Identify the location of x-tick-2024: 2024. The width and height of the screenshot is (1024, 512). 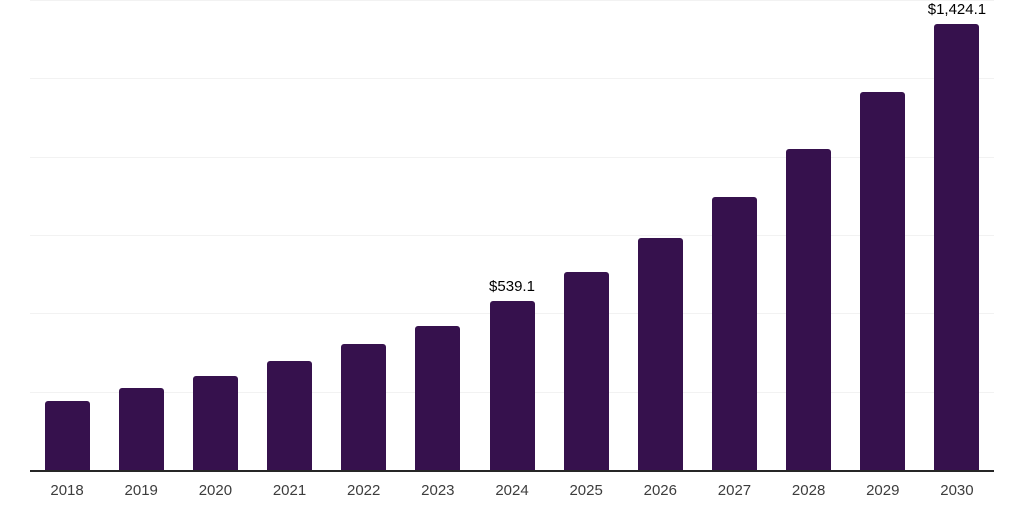
(512, 490).